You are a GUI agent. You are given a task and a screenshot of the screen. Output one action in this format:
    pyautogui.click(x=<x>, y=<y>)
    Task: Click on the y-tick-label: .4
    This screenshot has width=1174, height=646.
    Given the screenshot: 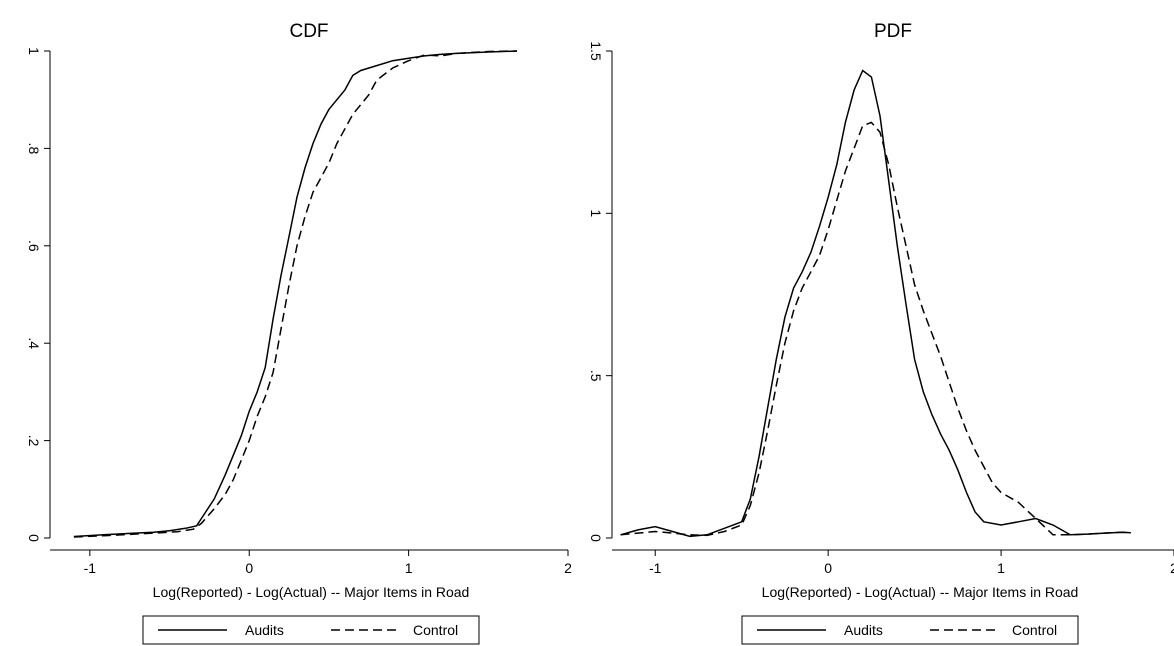 What is the action you would take?
    pyautogui.click(x=34, y=343)
    